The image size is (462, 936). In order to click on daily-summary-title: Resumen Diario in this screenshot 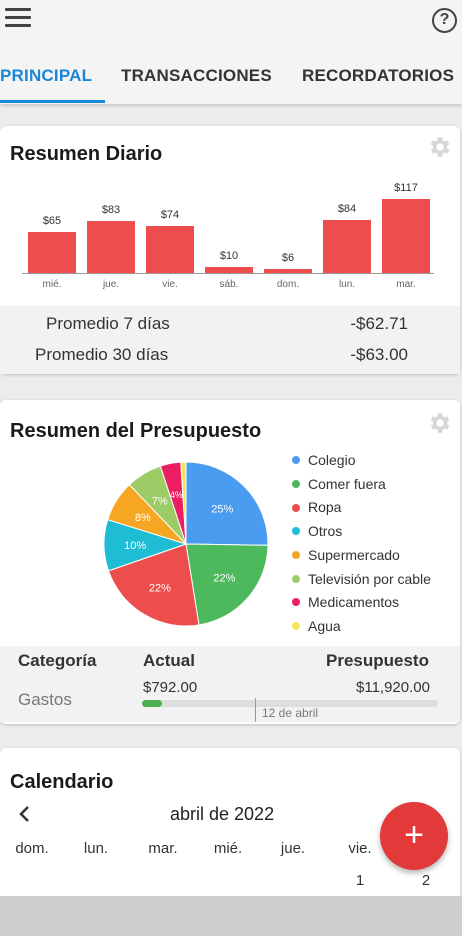, I will do `click(86, 154)`.